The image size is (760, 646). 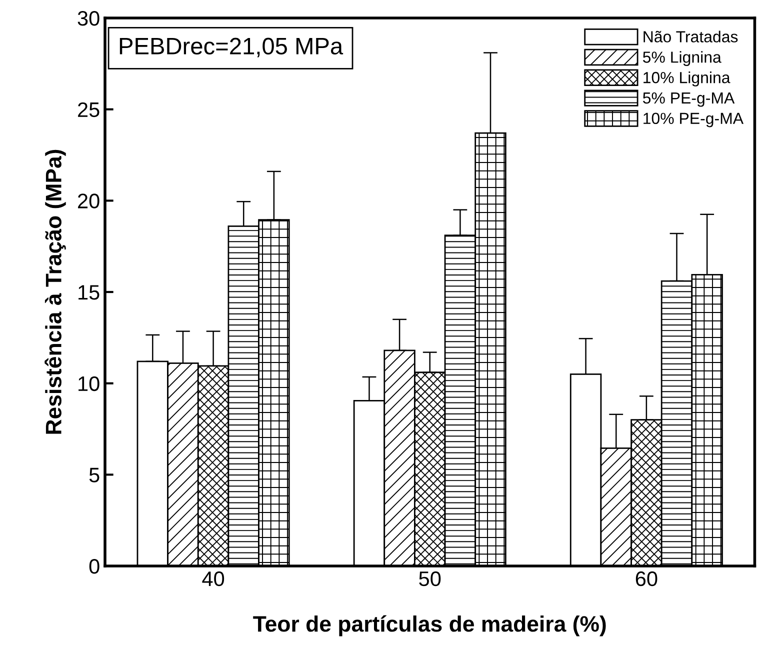 I want to click on y-tick-label: 20, so click(x=89, y=201).